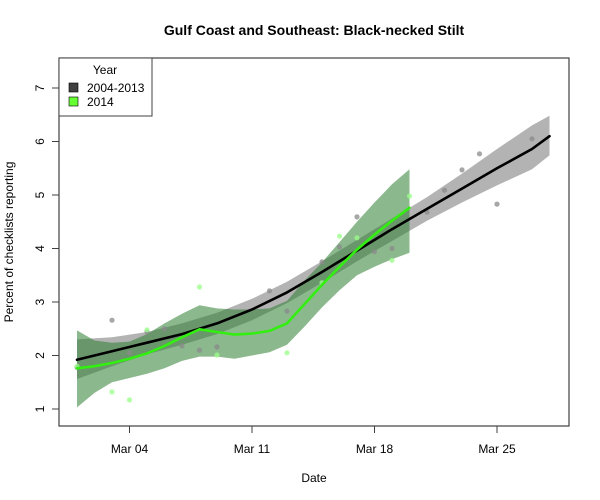  Describe the element at coordinates (40, 87) in the screenshot. I see `y-tick-label: 7` at that location.